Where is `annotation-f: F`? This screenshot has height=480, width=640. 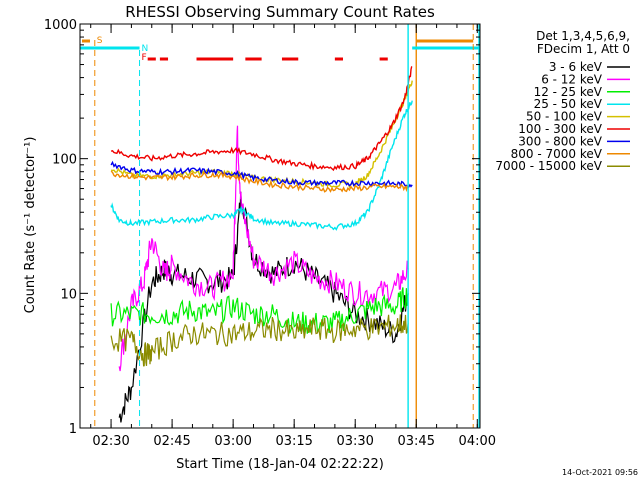
annotation-f: F is located at coordinates (144, 58).